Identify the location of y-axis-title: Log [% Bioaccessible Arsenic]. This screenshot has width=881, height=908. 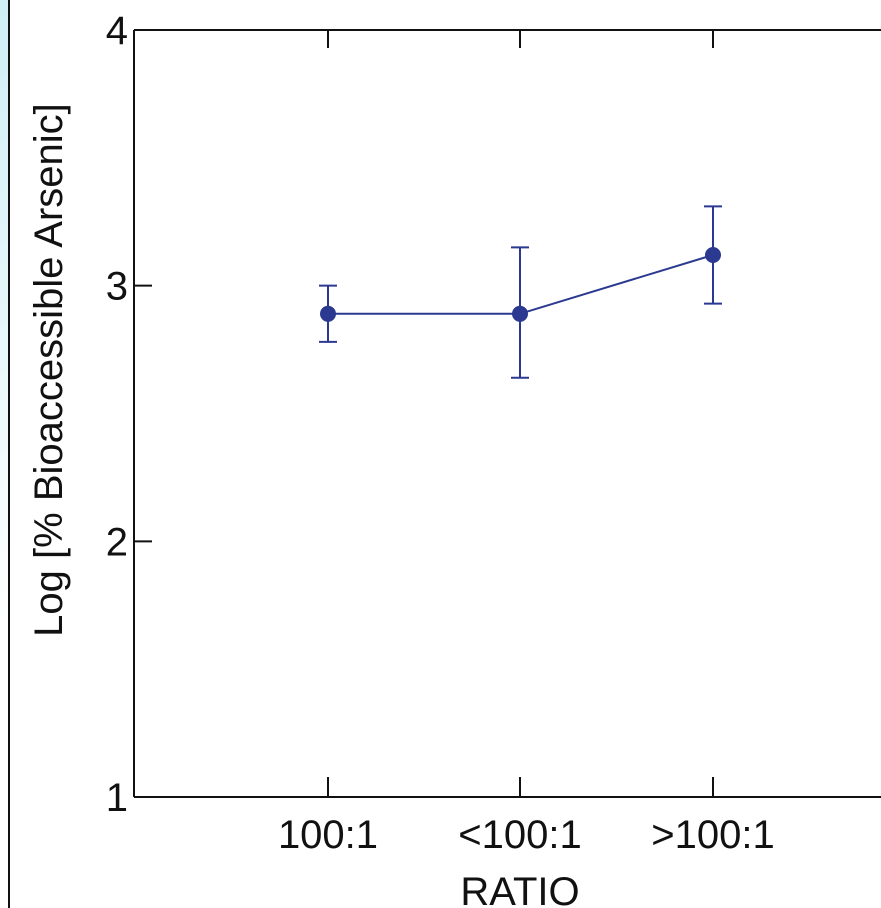
(49, 370).